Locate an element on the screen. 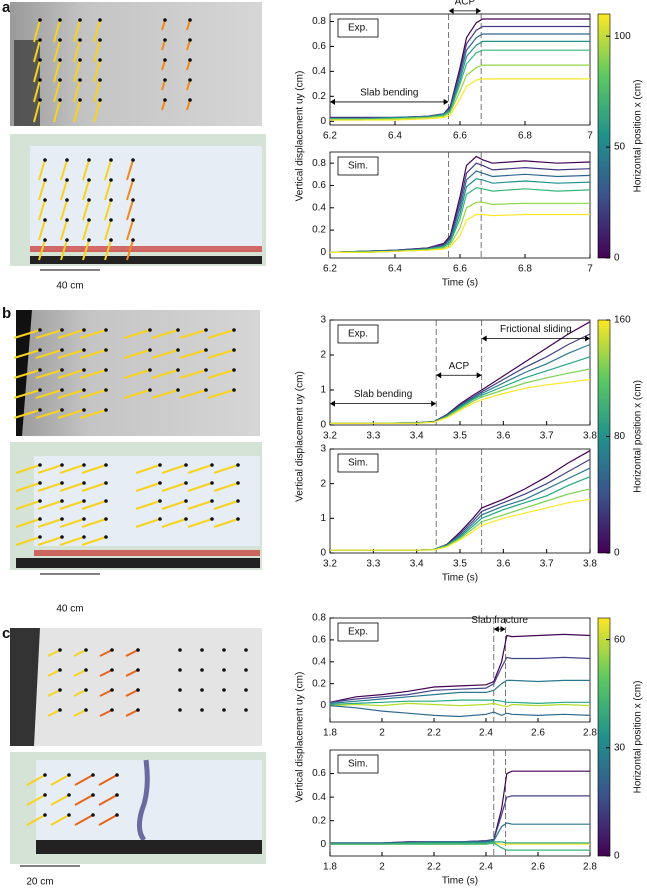  colorbar-tick-label: 100 is located at coordinates (622, 36).